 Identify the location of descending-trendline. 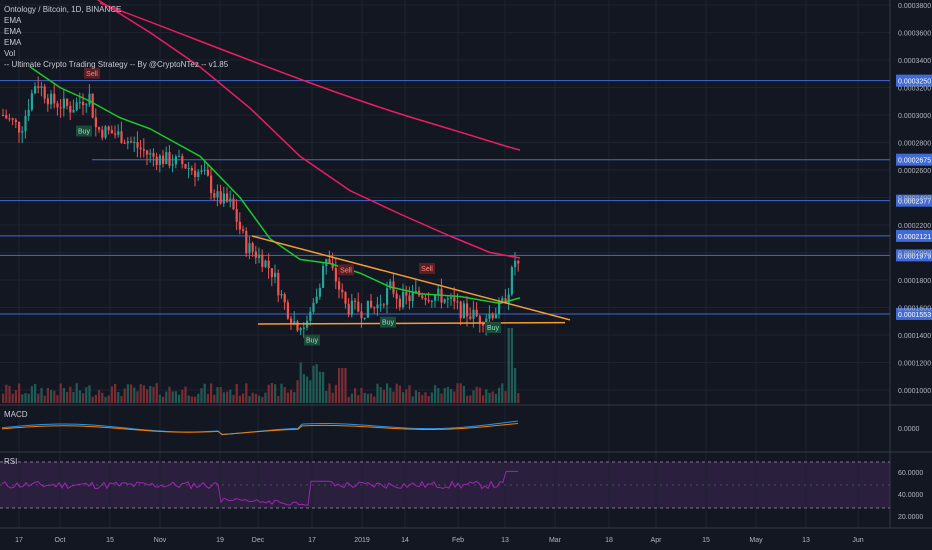
(411, 278).